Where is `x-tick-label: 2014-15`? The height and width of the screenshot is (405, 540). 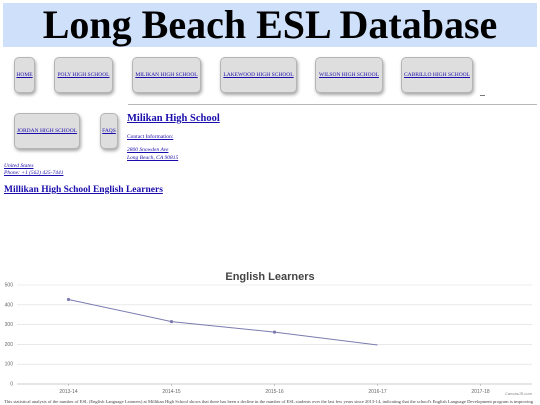 x-tick-label: 2014-15 is located at coordinates (171, 392).